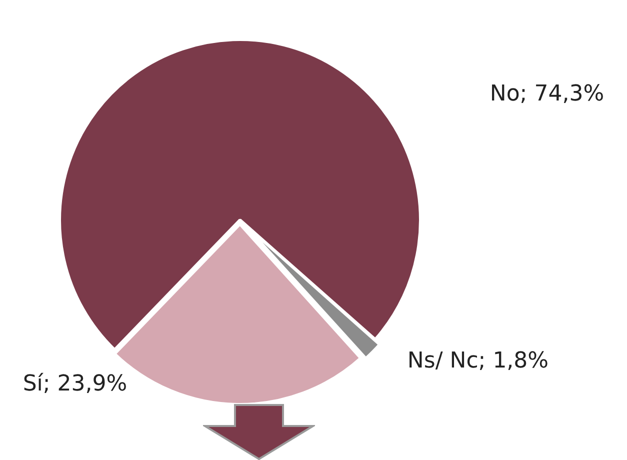 Image resolution: width=627 pixels, height=460 pixels. Describe the element at coordinates (75, 384) in the screenshot. I see `slice-label: Sí; 23,9%` at that location.